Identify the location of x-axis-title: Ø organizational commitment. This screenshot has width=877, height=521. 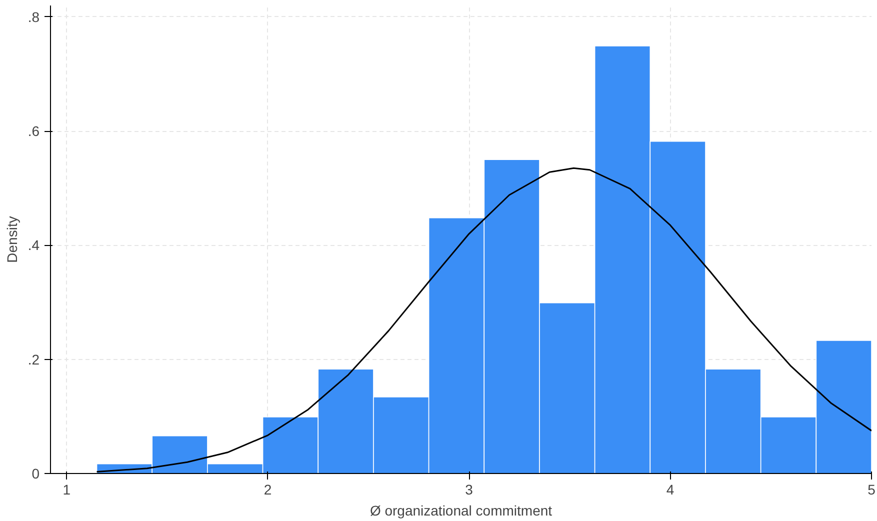
(461, 510).